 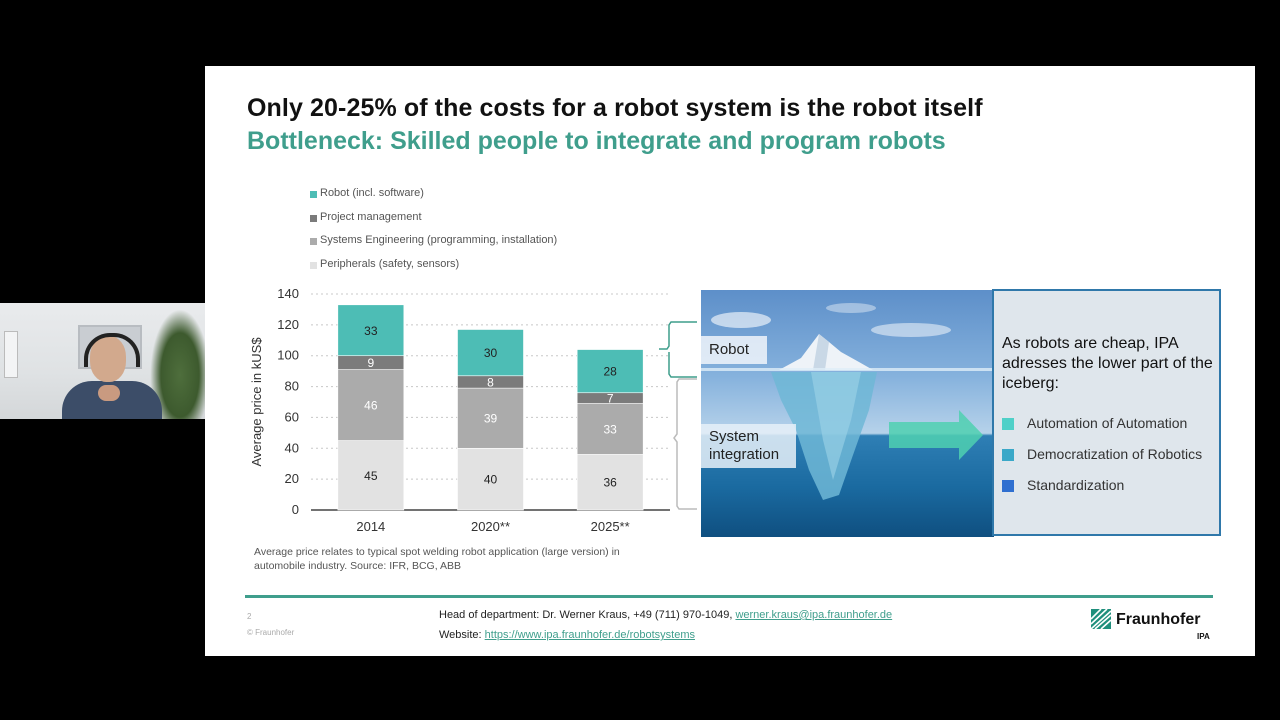 I want to click on data-label: 46, so click(x=371, y=406).